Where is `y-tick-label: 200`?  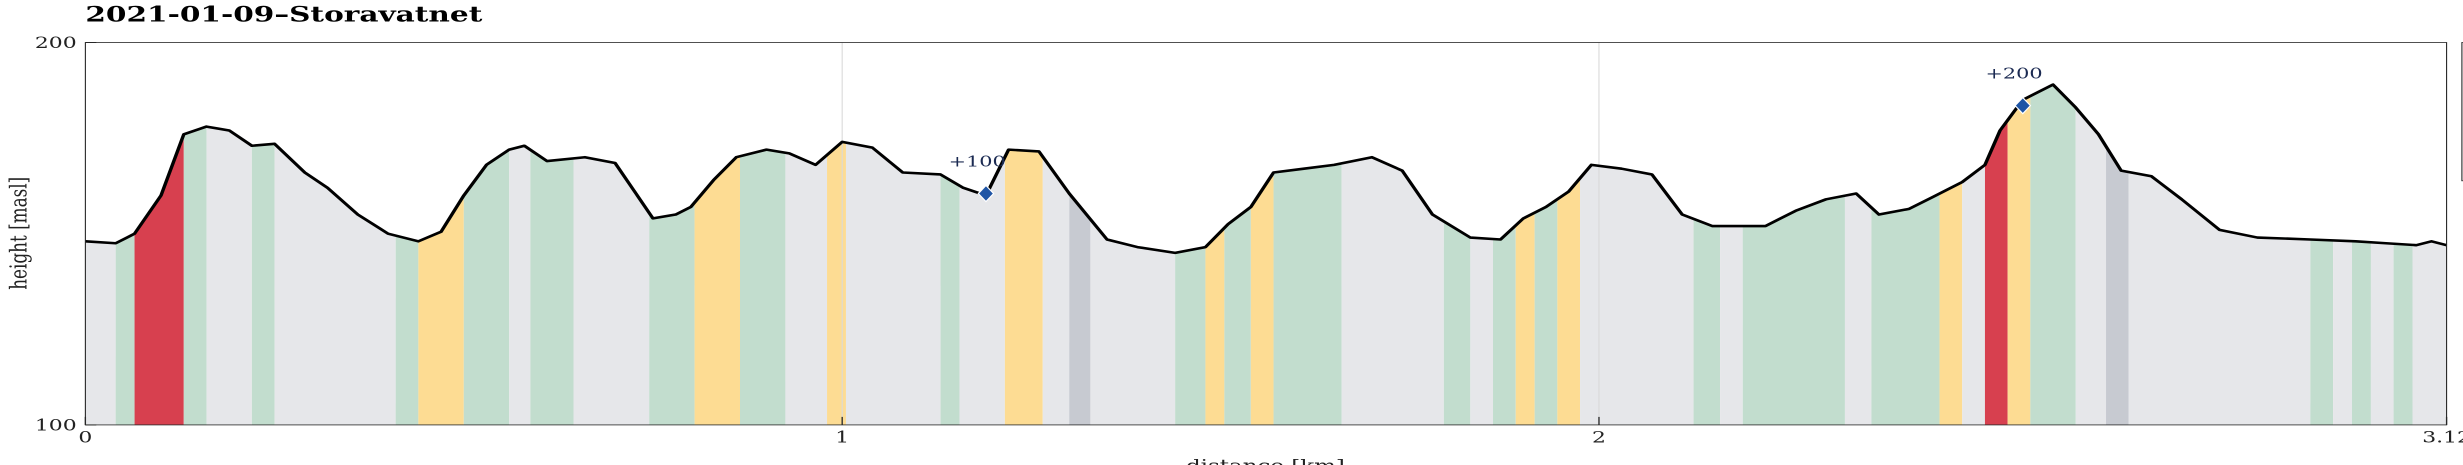
y-tick-label: 200 is located at coordinates (56, 42).